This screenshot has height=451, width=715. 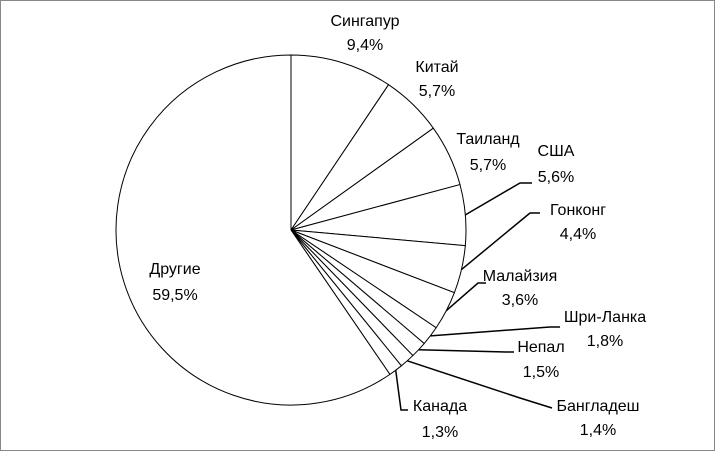 What do you see at coordinates (598, 430) in the screenshot?
I see `value-label: 1,4%` at bounding box center [598, 430].